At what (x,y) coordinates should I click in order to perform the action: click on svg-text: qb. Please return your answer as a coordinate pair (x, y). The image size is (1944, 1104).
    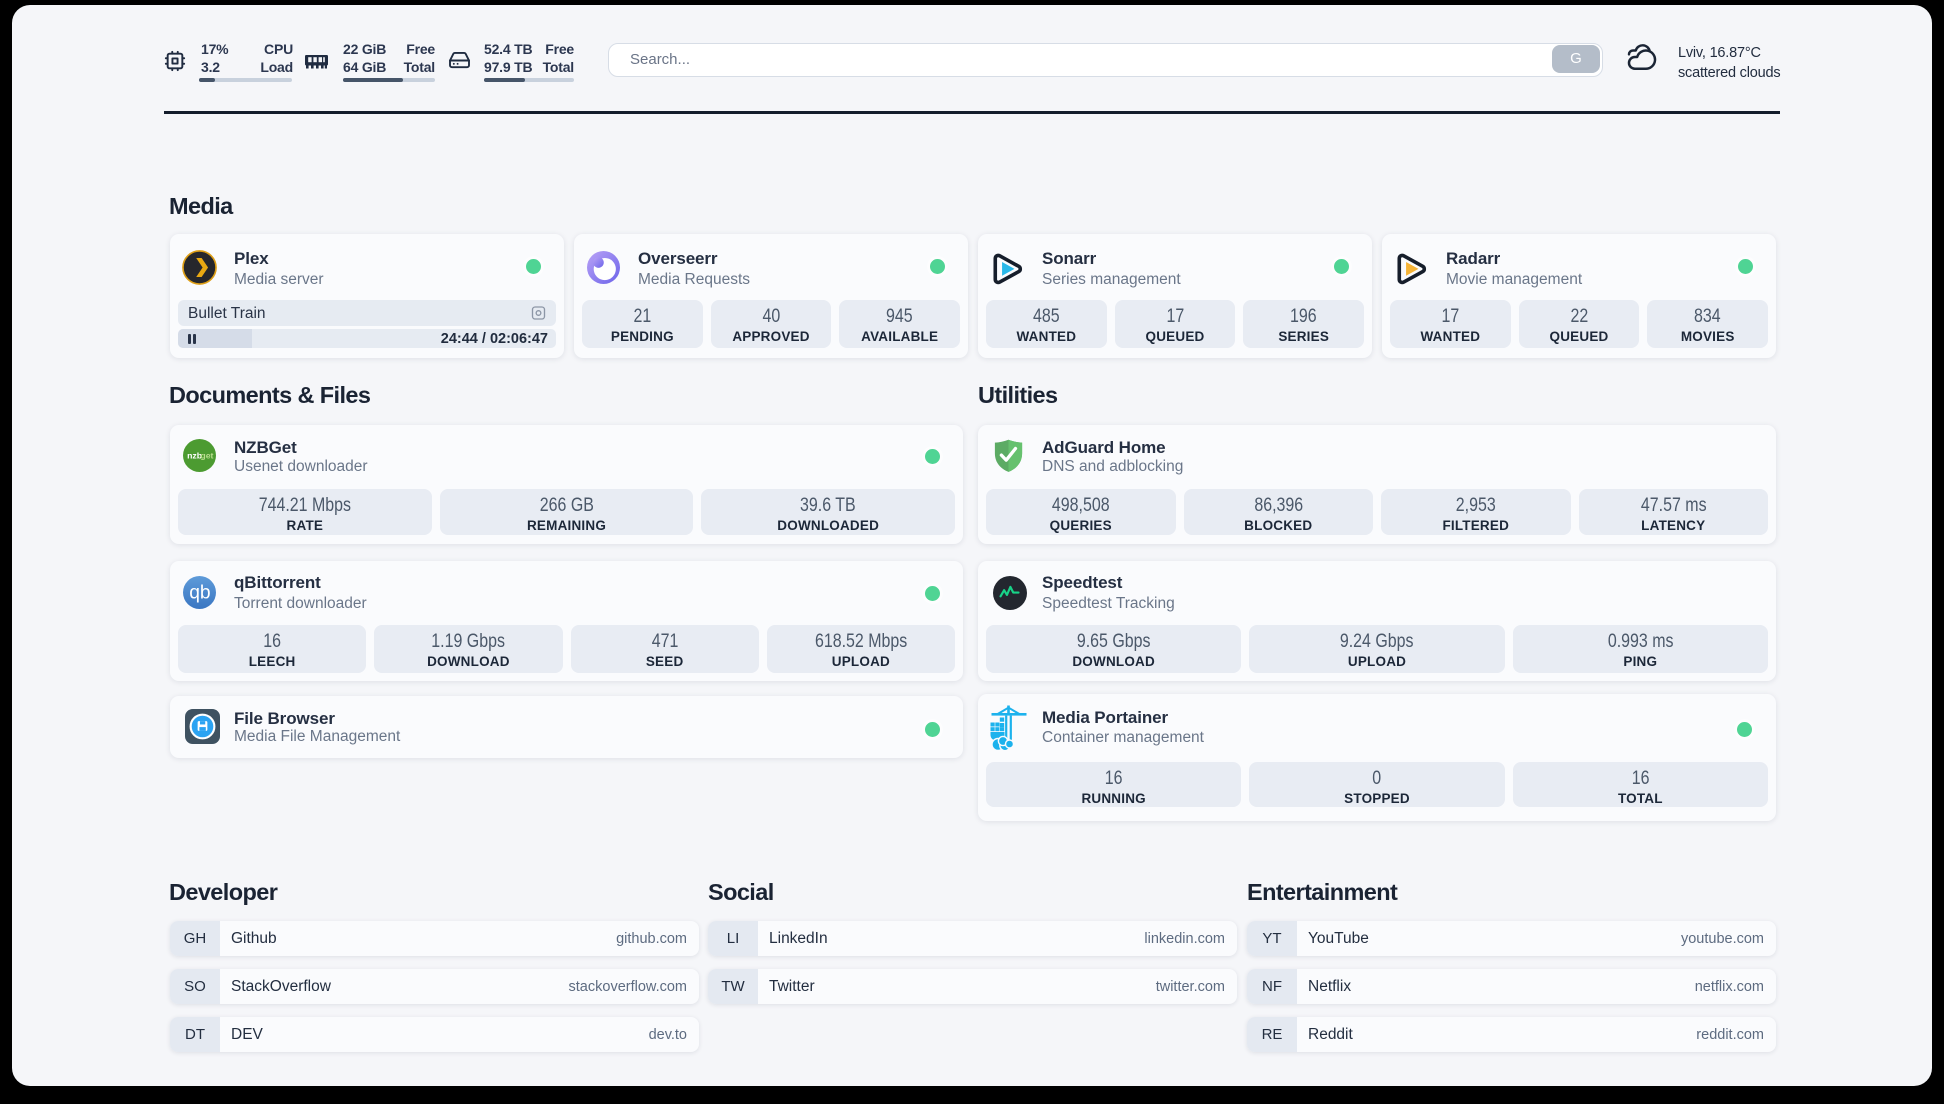
    Looking at the image, I should click on (199, 592).